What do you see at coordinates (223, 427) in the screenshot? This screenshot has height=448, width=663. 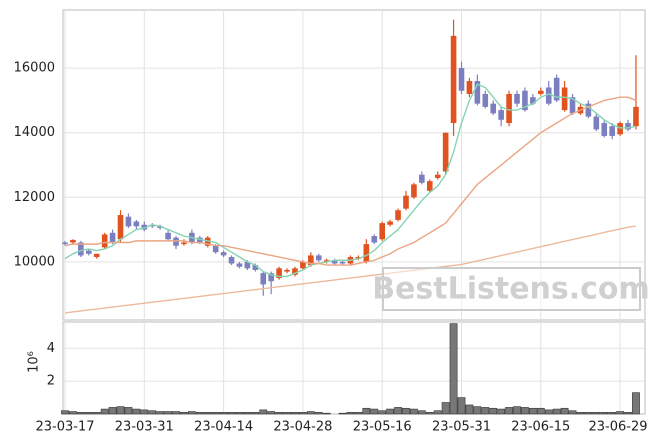 I see `x-tick-label: 23-04-14` at bounding box center [223, 427].